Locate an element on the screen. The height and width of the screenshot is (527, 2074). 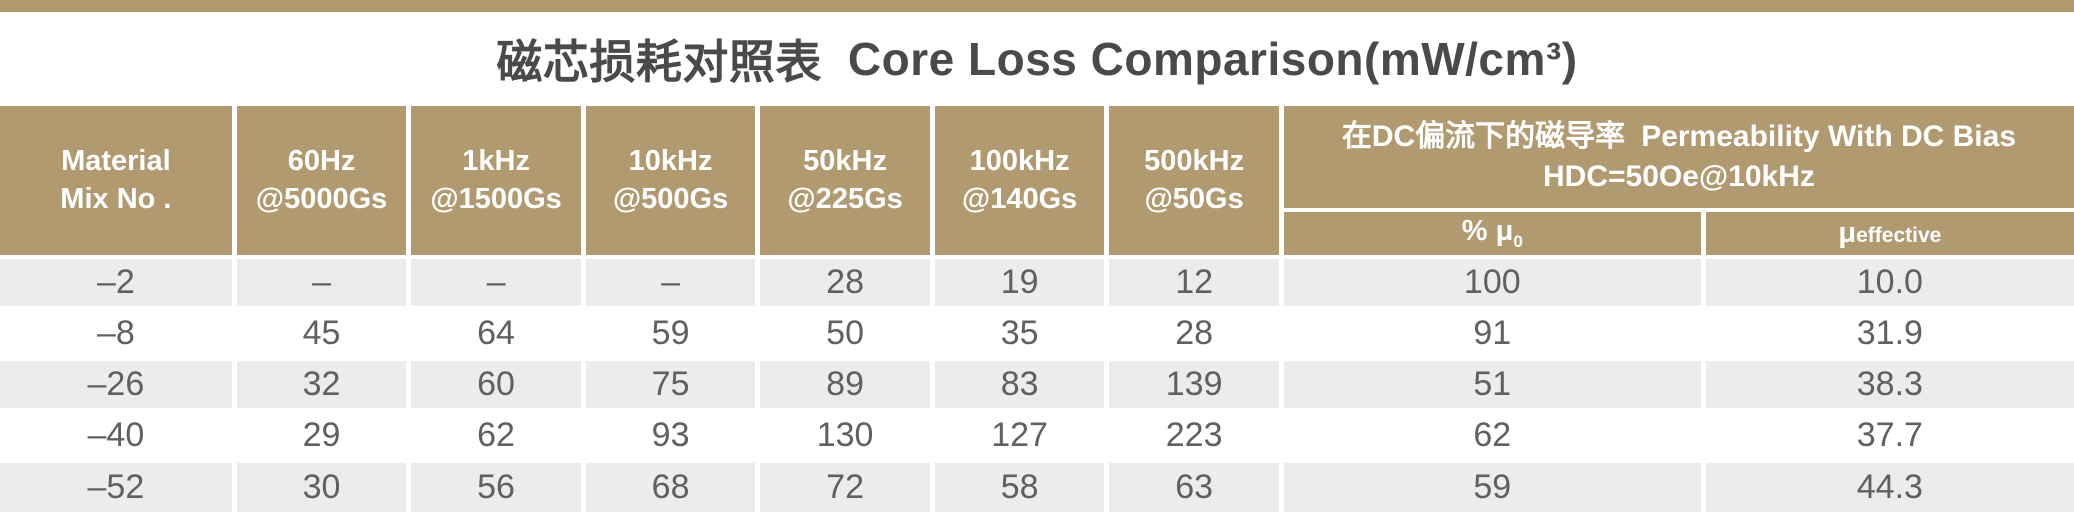
cell-mix-no: –26 is located at coordinates (117, 383).